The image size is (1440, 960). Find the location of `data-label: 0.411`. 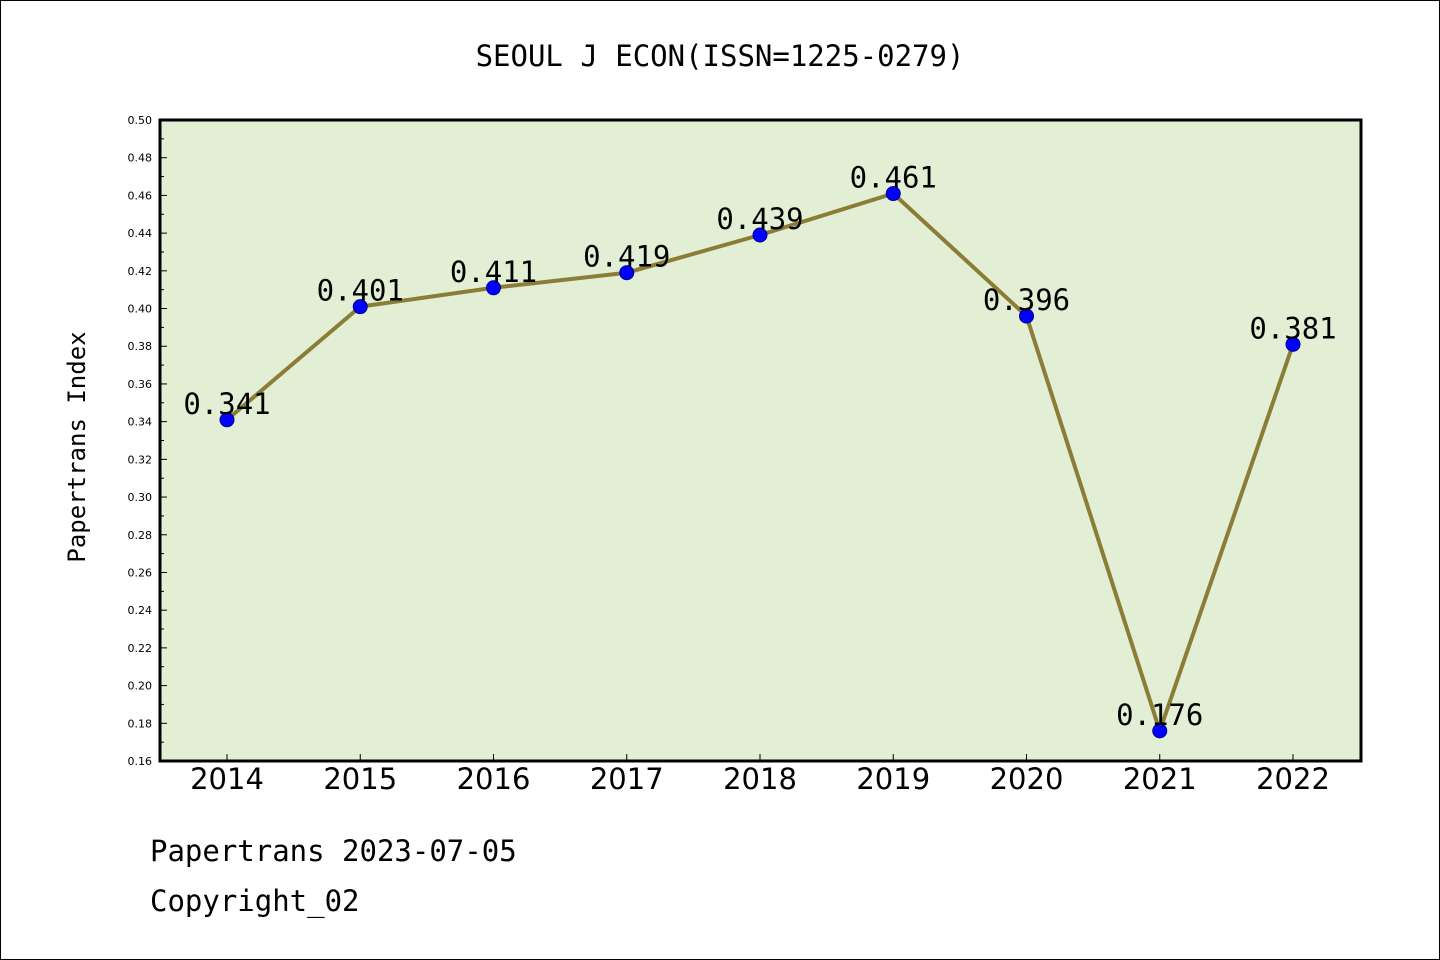

data-label: 0.411 is located at coordinates (493, 272).